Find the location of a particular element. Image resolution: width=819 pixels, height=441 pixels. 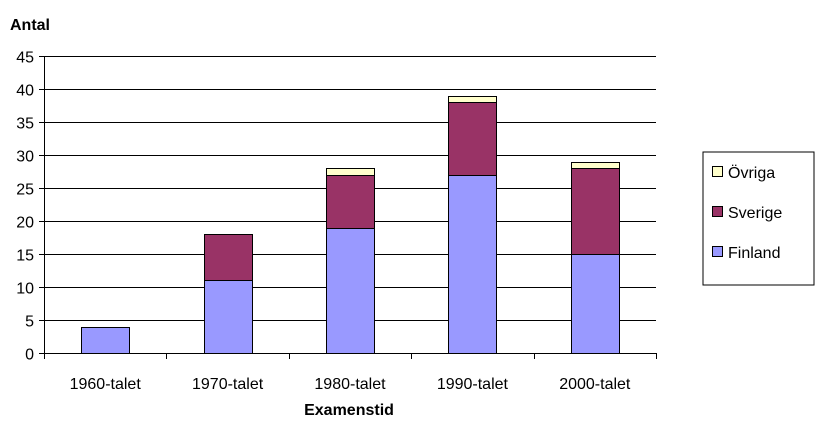

y-tick-label: 25 is located at coordinates (25, 190).